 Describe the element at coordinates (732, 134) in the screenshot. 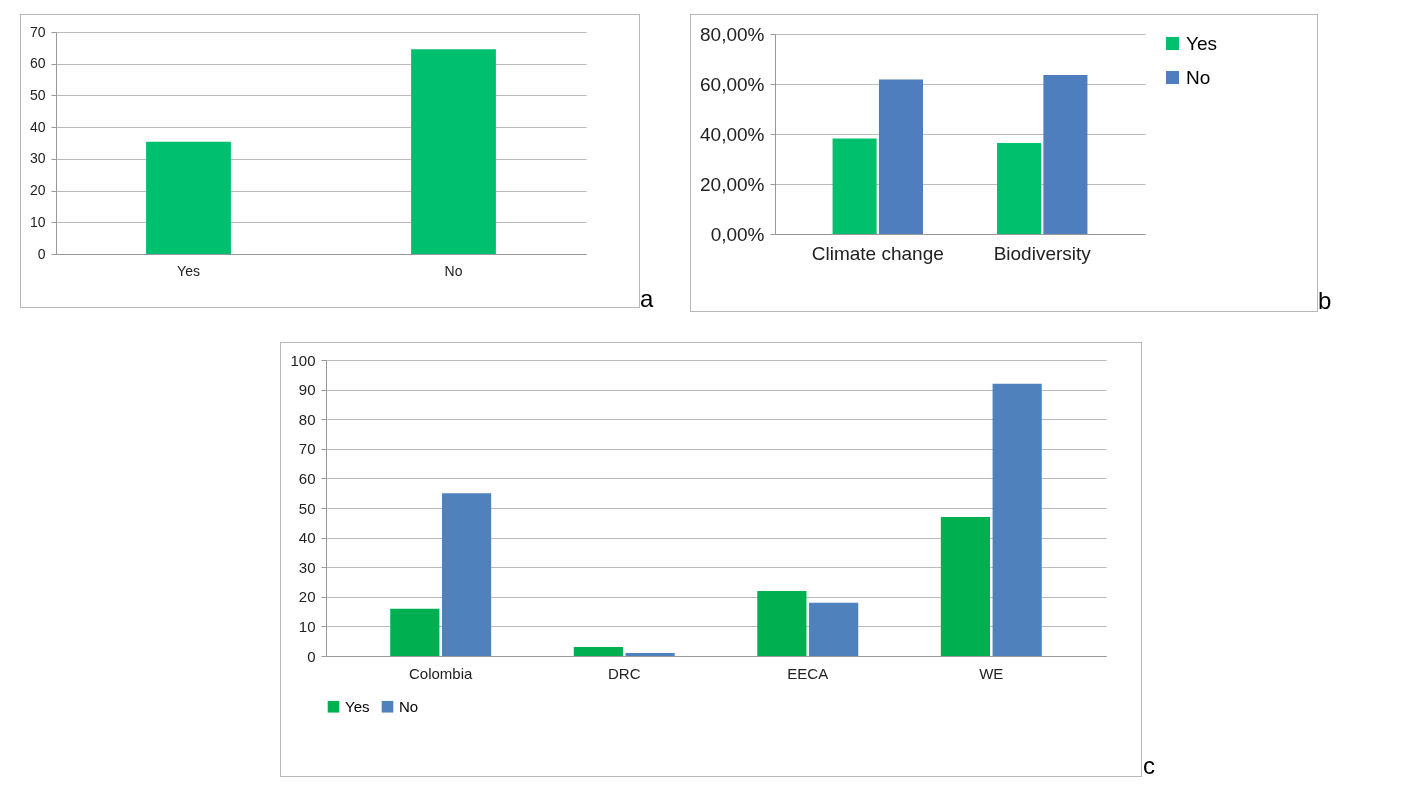

I see `y-tick-label: 40,00%` at that location.